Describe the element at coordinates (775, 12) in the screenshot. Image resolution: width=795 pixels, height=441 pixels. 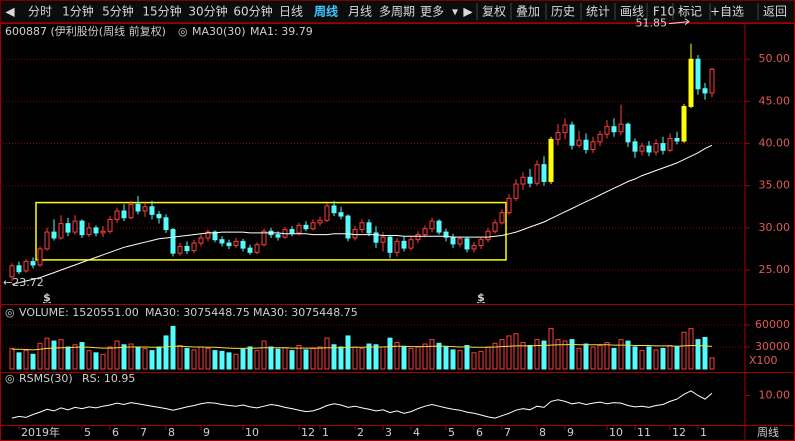
I see `toolbar-button: 返回` at that location.